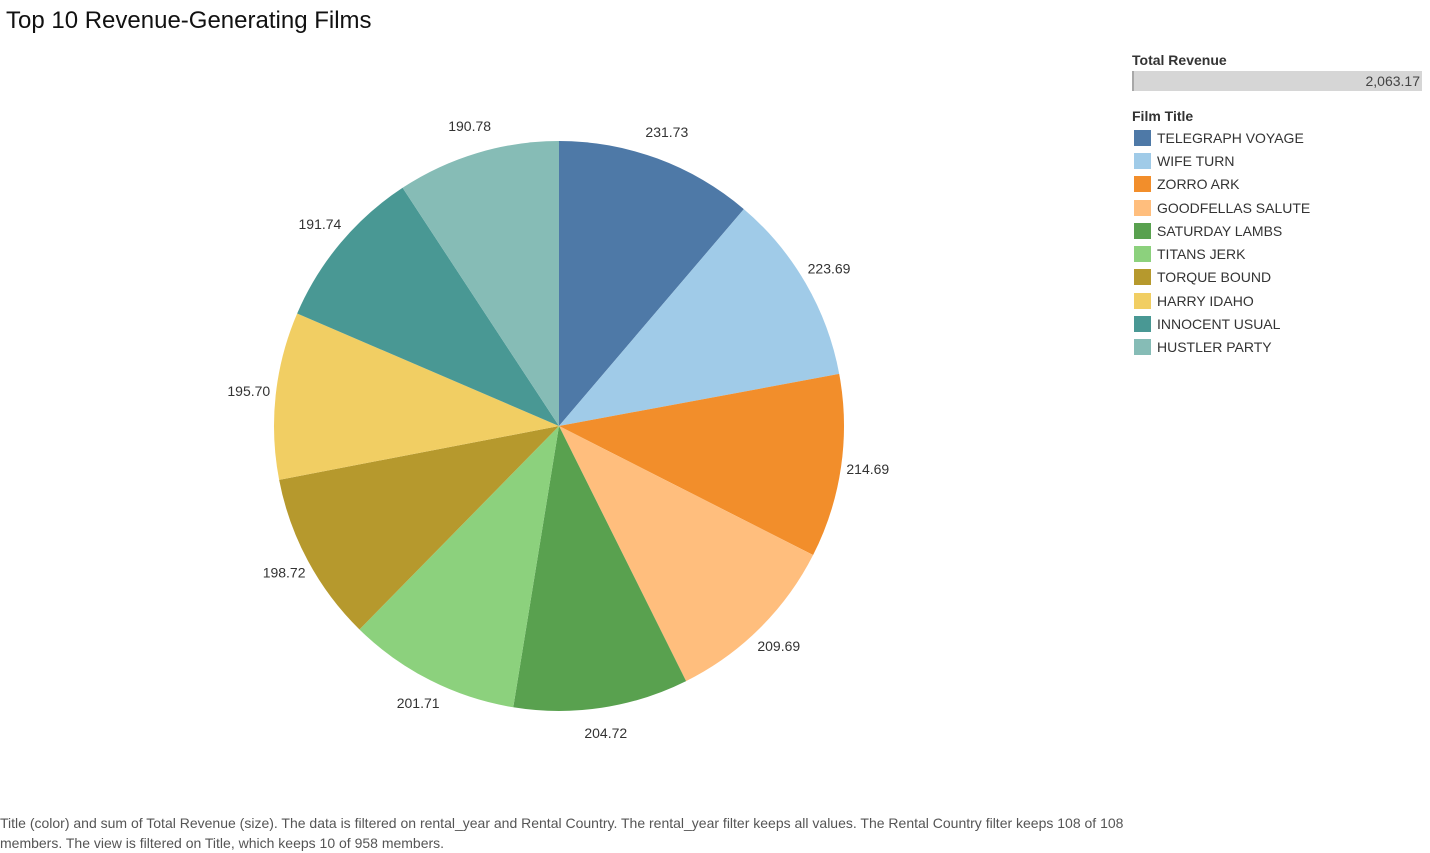 The width and height of the screenshot is (1430, 853). What do you see at coordinates (284, 572) in the screenshot?
I see `slice-value-label: 198.72` at bounding box center [284, 572].